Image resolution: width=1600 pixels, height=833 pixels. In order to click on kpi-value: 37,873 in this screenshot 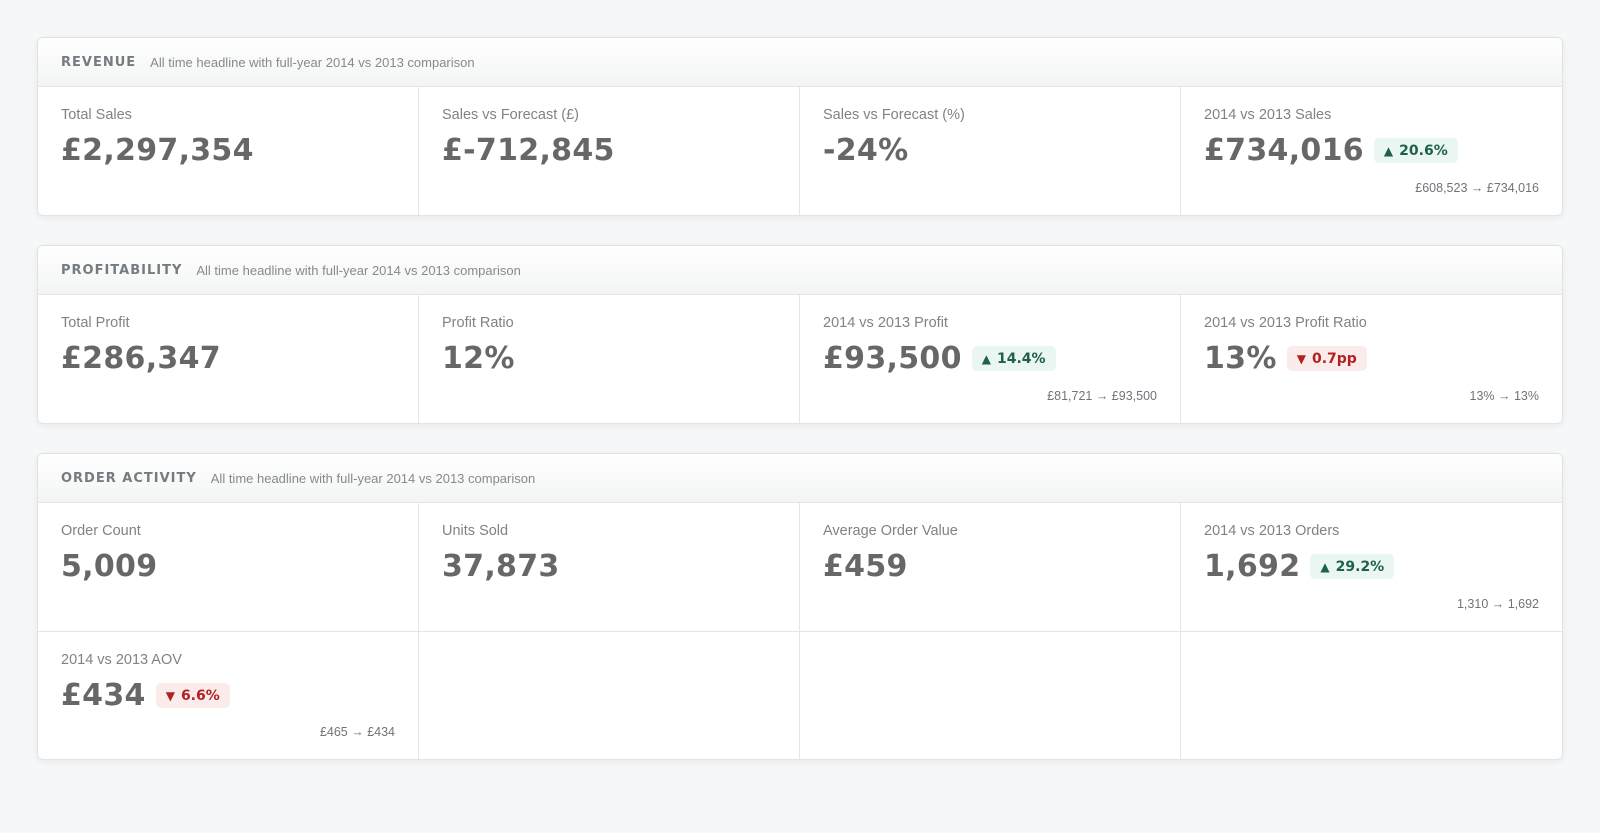, I will do `click(501, 566)`.